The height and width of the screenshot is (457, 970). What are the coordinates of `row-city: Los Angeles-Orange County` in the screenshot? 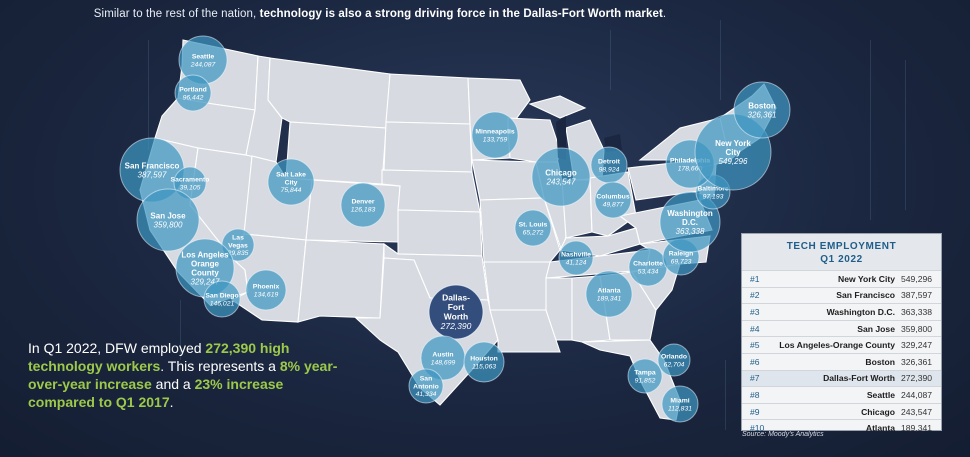 It's located at (837, 345).